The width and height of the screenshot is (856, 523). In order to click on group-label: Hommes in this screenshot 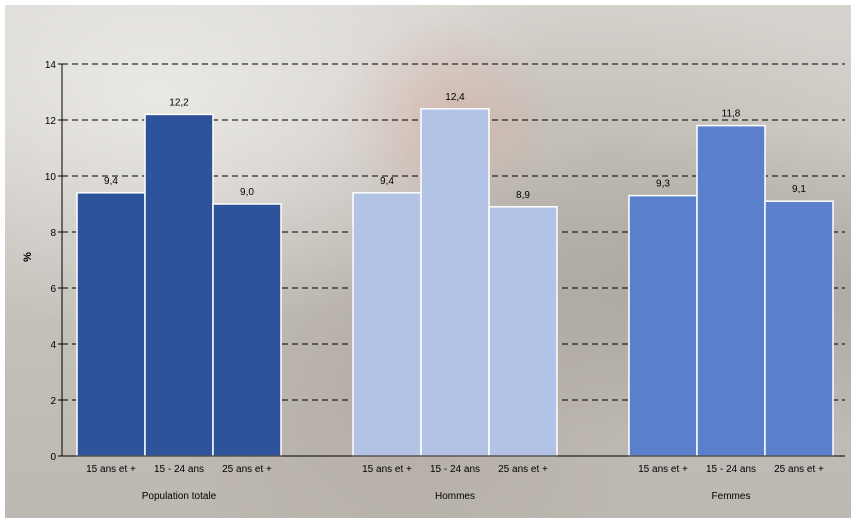, I will do `click(455, 496)`.